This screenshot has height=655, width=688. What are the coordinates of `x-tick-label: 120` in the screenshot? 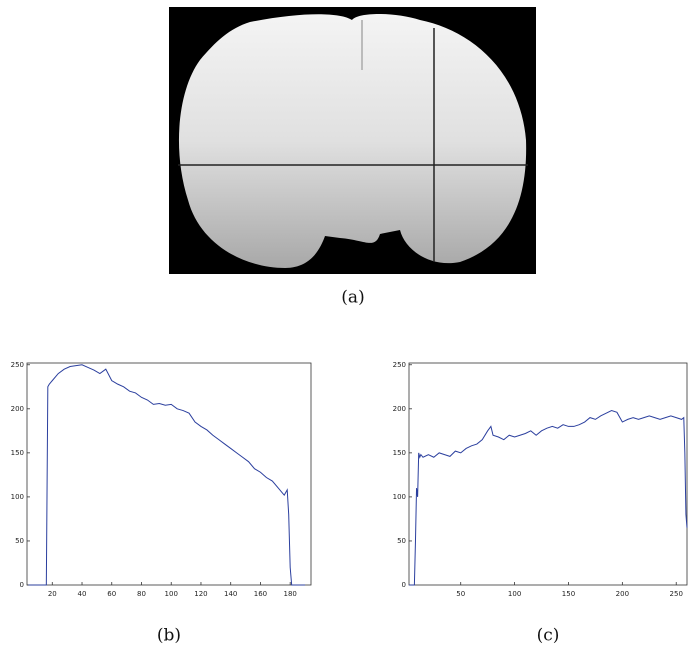 It's located at (200, 594).